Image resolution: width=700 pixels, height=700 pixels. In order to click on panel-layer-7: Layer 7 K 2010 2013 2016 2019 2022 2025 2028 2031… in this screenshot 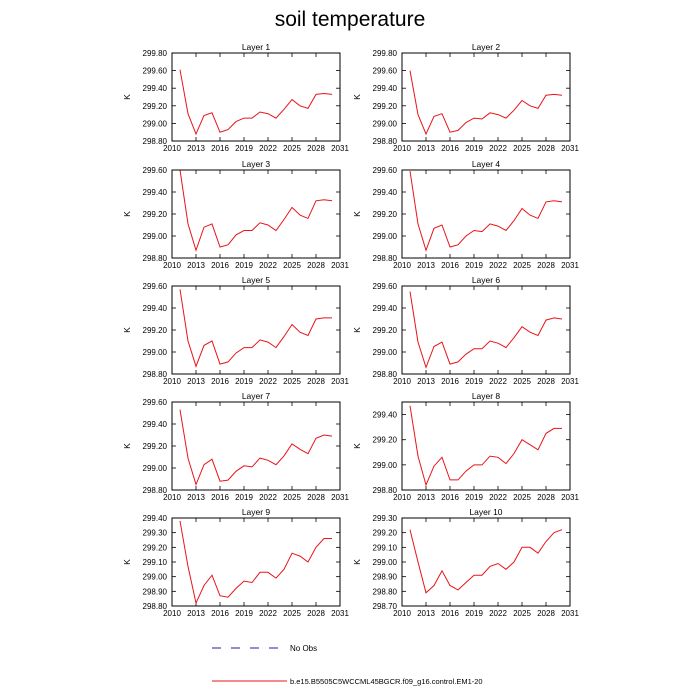, I will do `click(235, 446)`.